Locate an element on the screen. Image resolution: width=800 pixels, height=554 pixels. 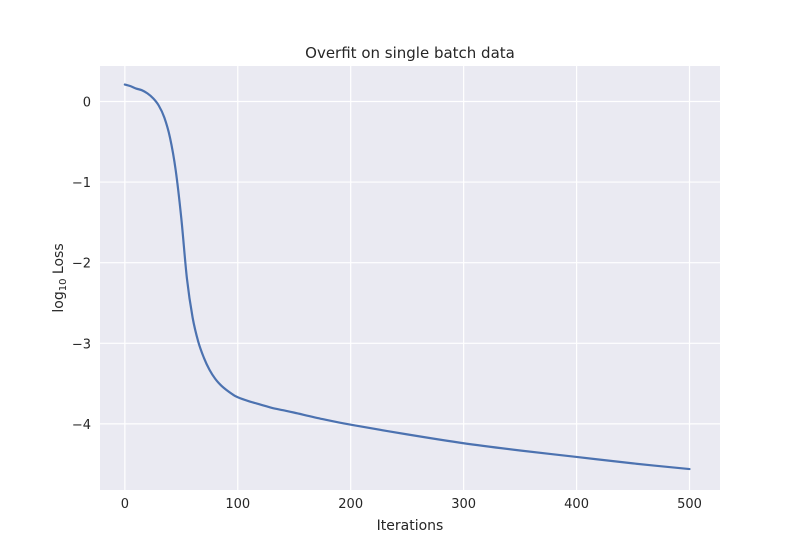
y-tick-label: −3 is located at coordinates (81, 344).